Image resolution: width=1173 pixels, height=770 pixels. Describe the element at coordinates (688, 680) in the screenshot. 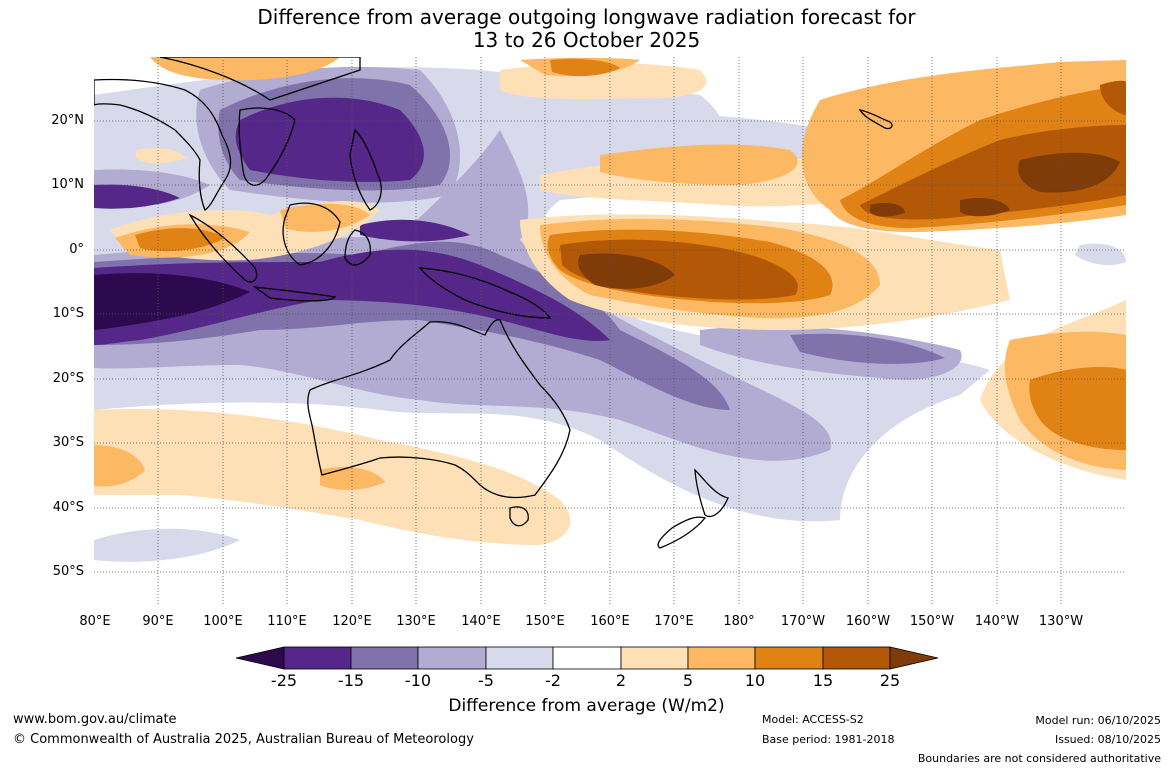

I see `colorbar-tick: 5` at that location.